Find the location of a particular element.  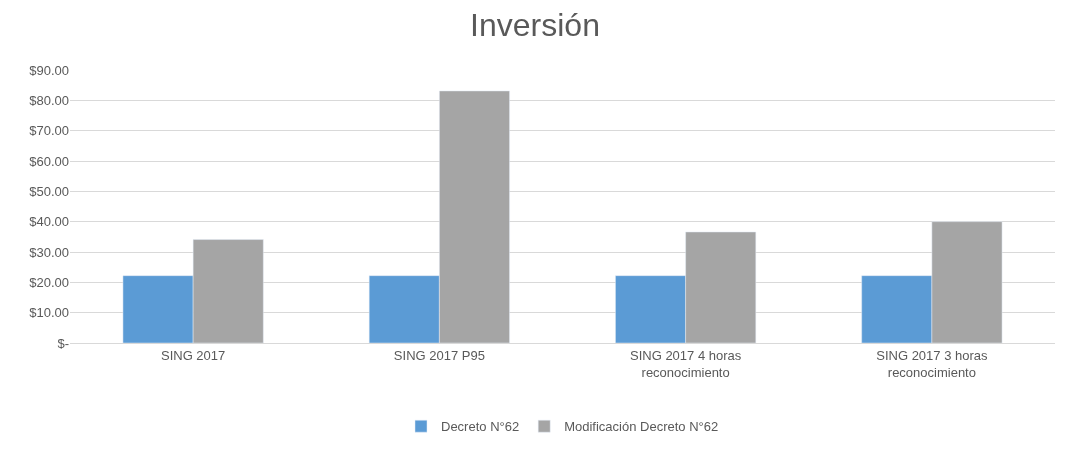

y-tick-label: $40.00 is located at coordinates (49, 222).